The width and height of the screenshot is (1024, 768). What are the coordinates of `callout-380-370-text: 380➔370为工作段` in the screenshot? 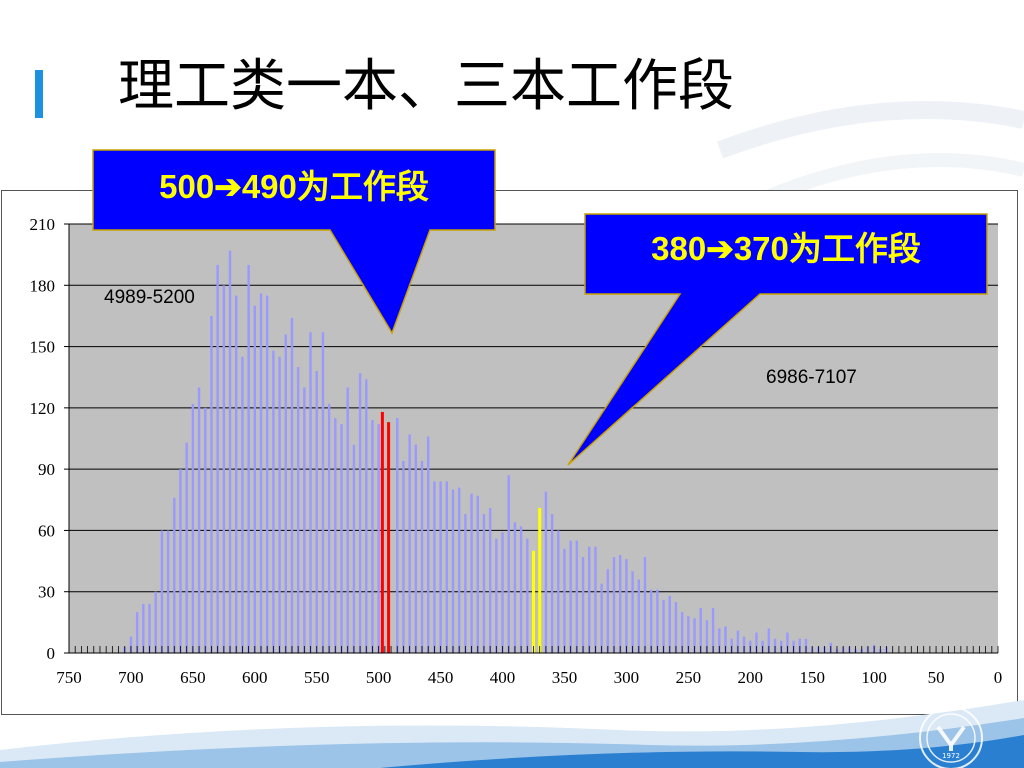 It's located at (786, 248).